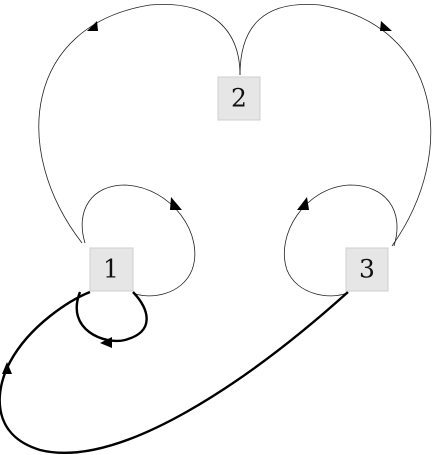  I want to click on node-2-box, so click(239, 98).